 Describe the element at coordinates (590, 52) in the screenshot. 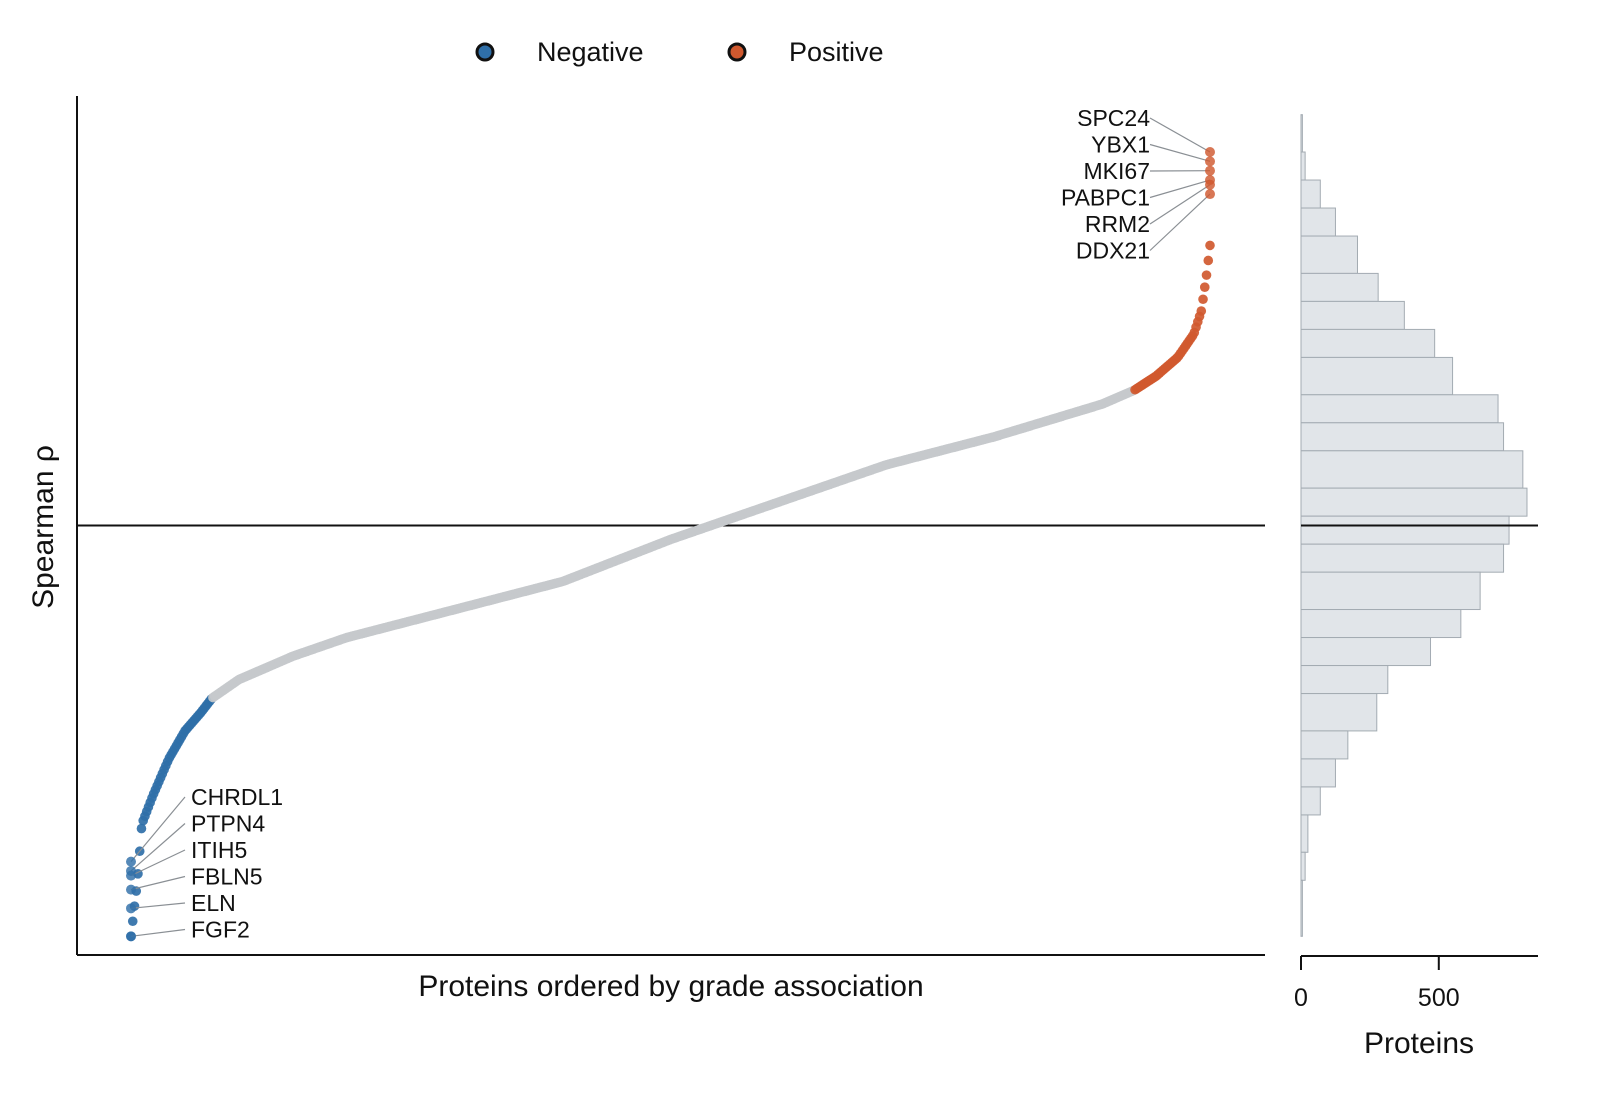

I see `legend-label-negative: Negative` at that location.